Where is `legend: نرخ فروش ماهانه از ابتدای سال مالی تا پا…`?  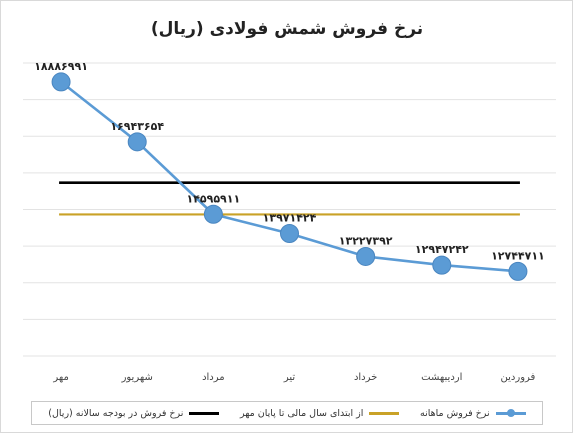 legend: نرخ فروش ماهانه از ابتدای سال مالی تا پا… is located at coordinates (287, 413).